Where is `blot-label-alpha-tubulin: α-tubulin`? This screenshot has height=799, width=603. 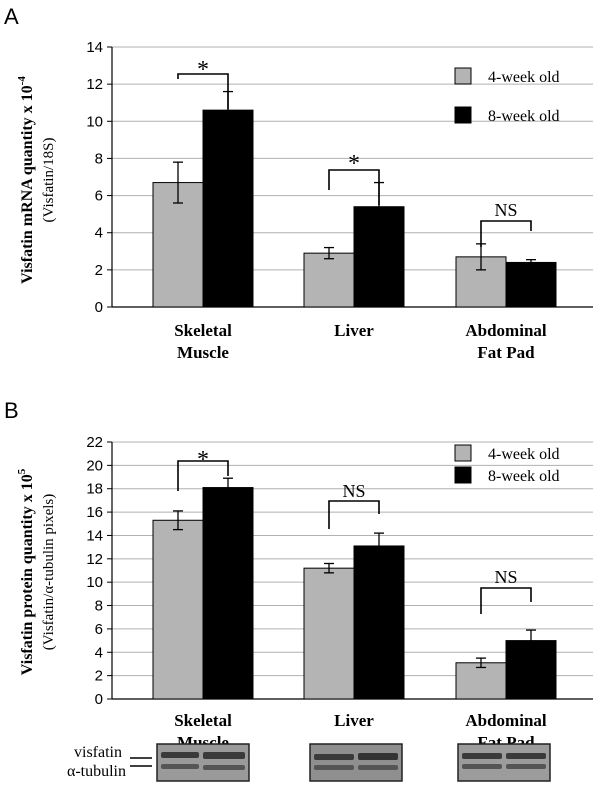 blot-label-alpha-tubulin: α-tubulin is located at coordinates (96, 771).